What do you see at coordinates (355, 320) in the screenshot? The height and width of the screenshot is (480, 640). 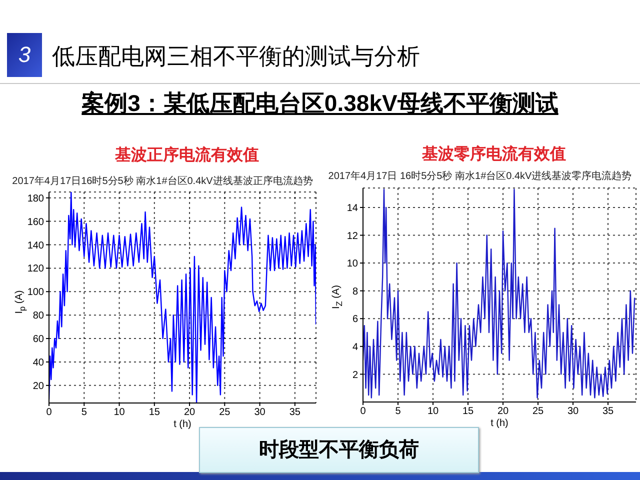 I see `y-tick-label: 6` at bounding box center [355, 320].